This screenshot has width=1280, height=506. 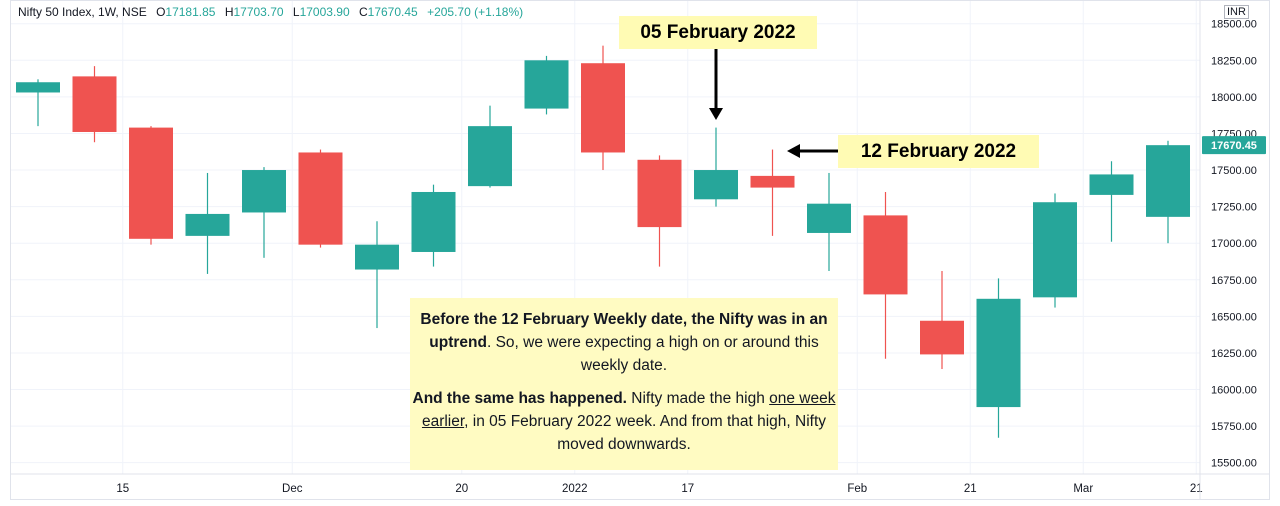 I want to click on last-price-label: 17670.45, so click(x=1234, y=146).